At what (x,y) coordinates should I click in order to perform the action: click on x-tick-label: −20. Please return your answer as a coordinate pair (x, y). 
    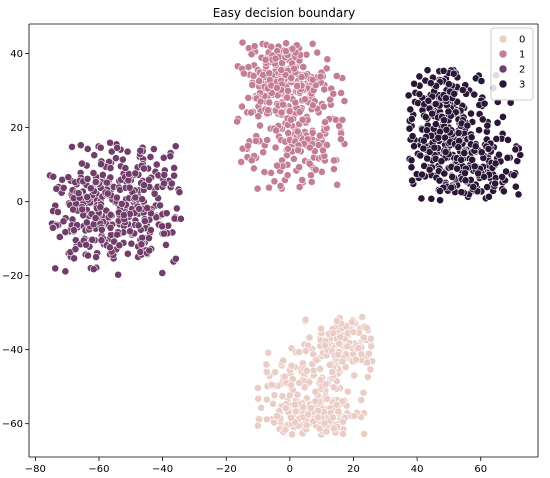
    Looking at the image, I should click on (226, 469).